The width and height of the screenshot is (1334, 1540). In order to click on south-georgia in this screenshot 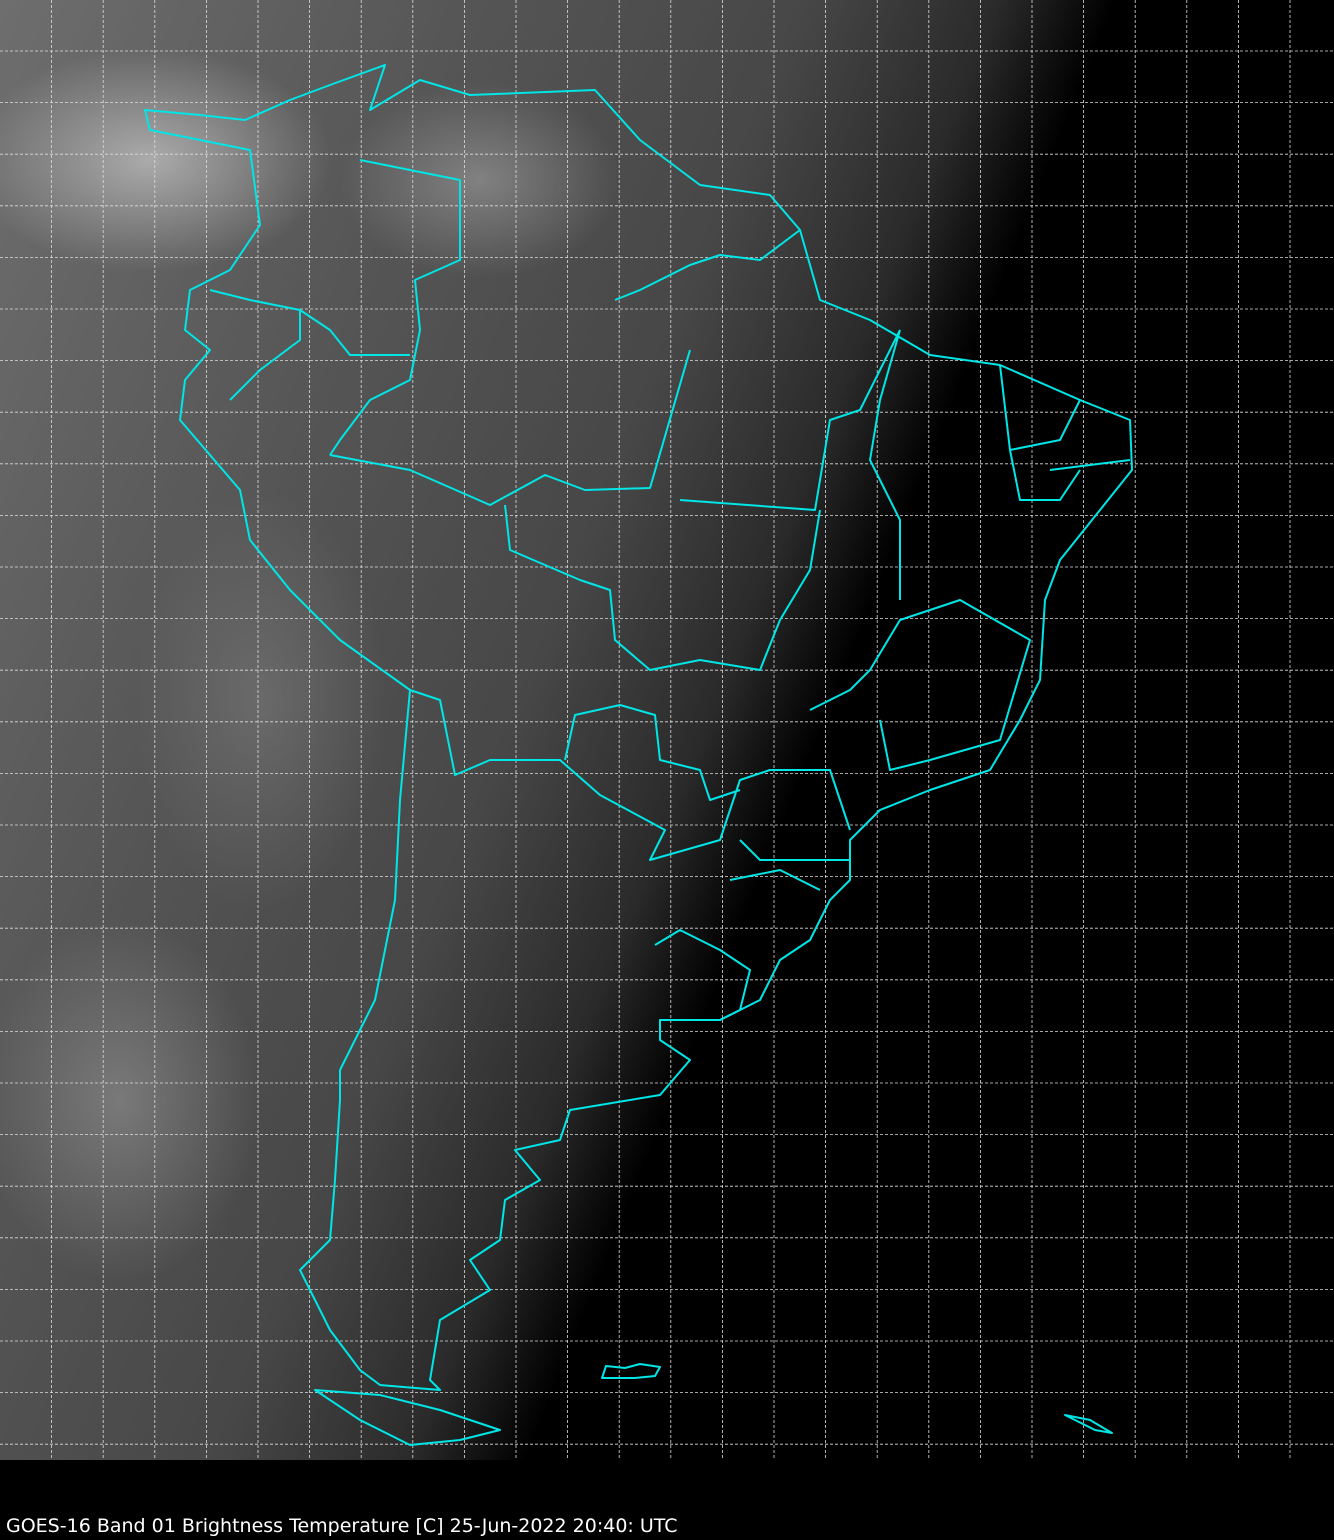, I will do `click(1088, 1424)`.